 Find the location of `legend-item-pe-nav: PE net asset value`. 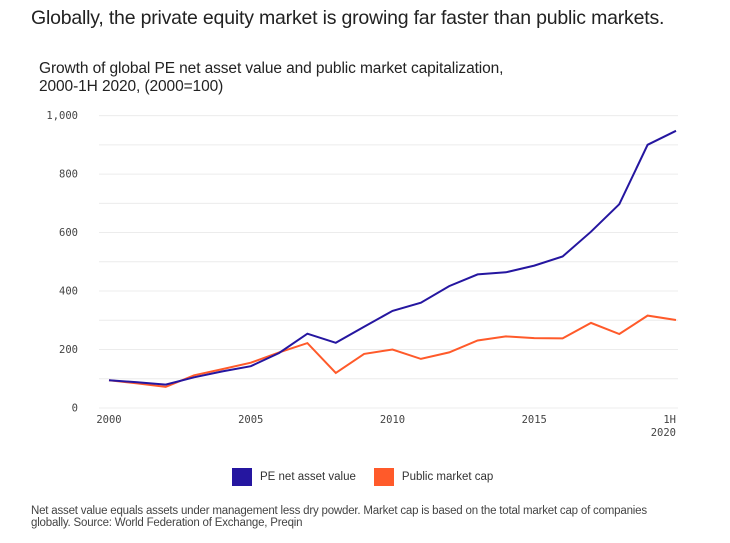

legend-item-pe-nav: PE net asset value is located at coordinates (294, 477).